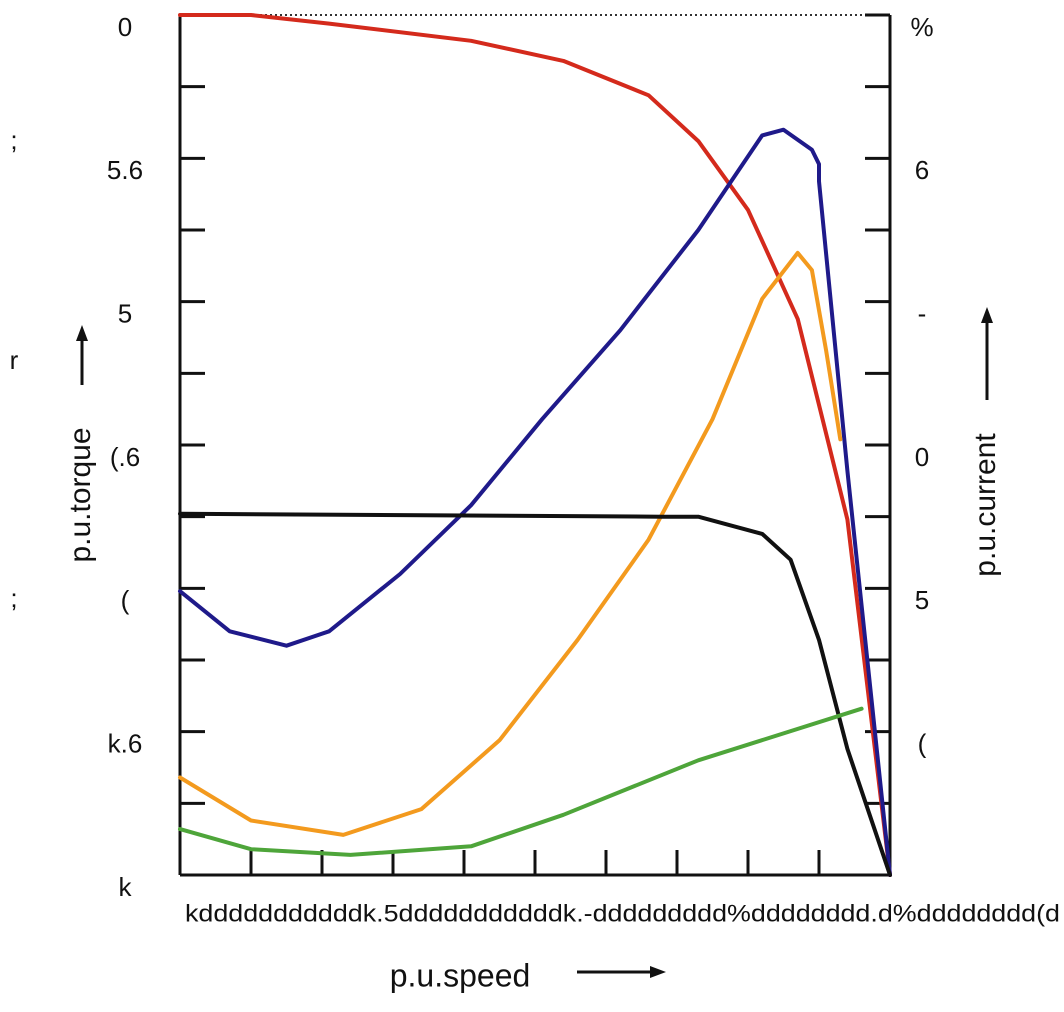 The height and width of the screenshot is (1012, 1064). I want to click on y-tick-label: 5.6, so click(125, 170).